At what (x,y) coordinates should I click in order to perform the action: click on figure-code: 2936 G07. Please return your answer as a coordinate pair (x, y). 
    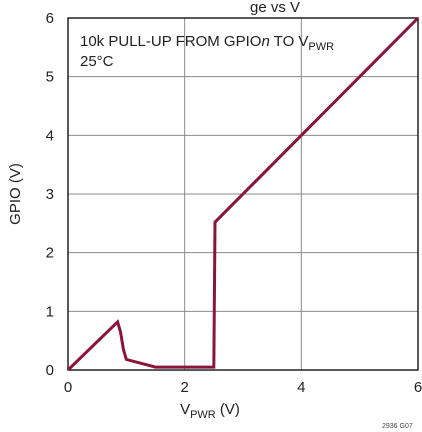
    Looking at the image, I should click on (397, 426).